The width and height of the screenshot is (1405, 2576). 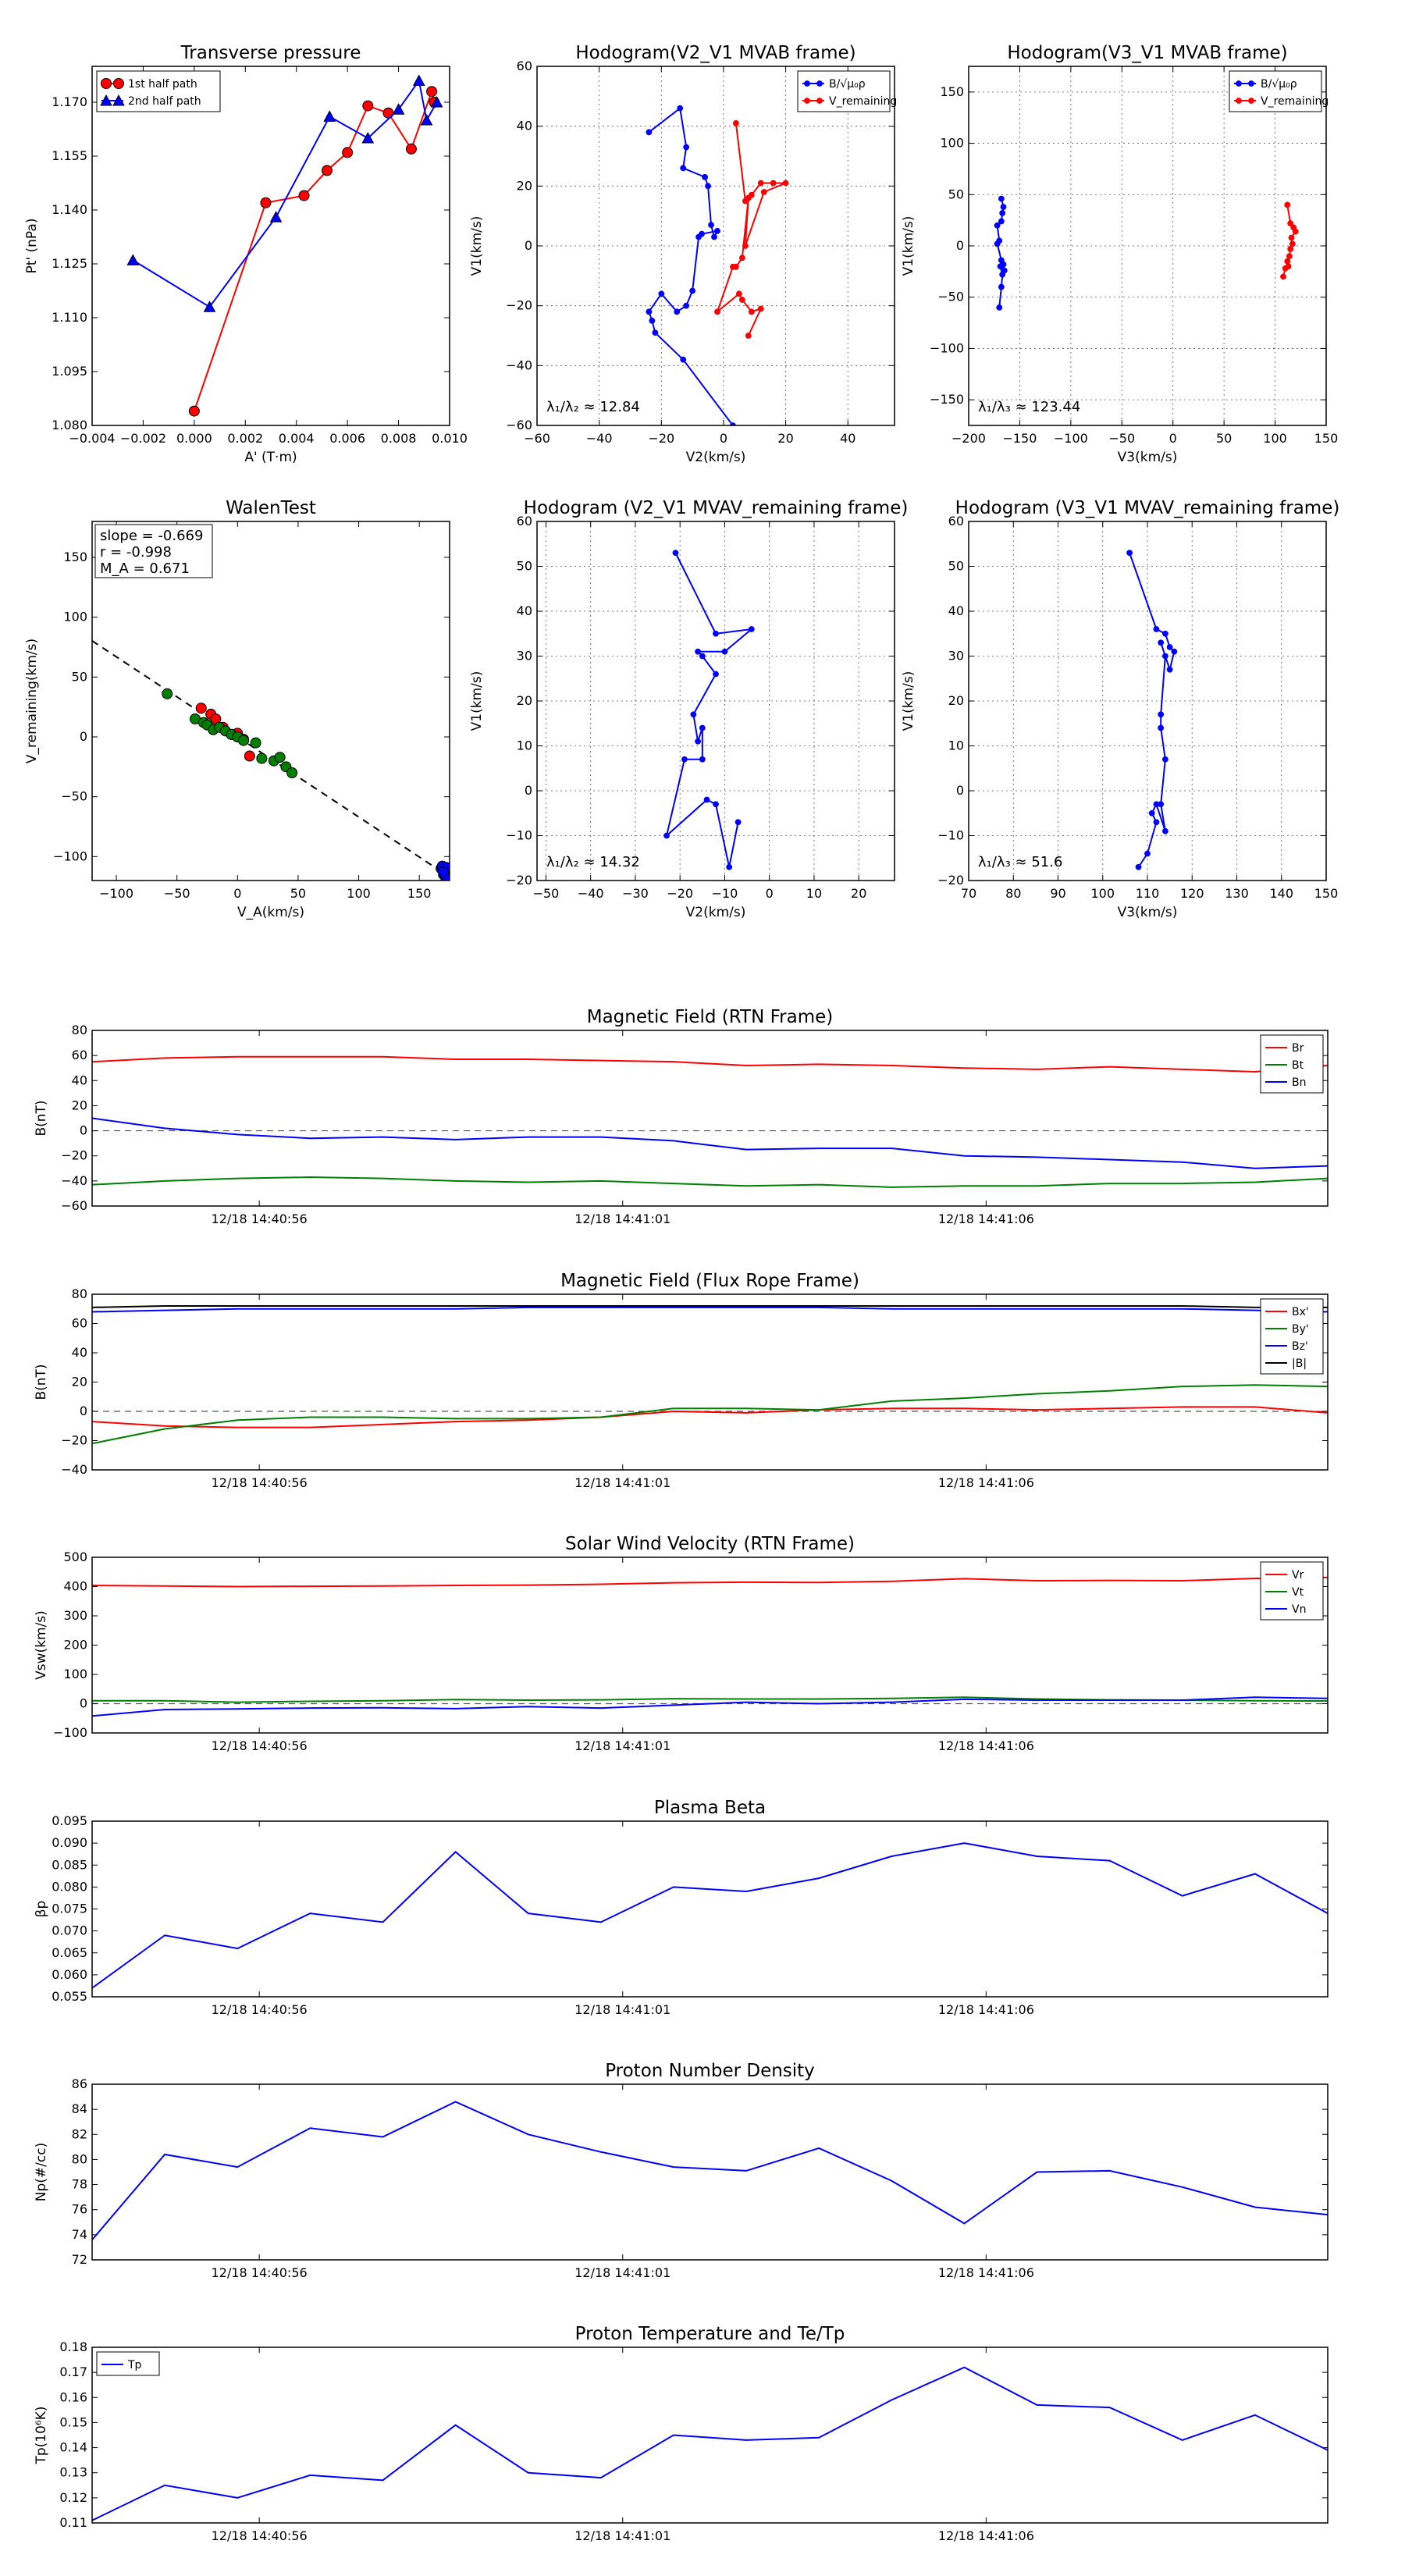 I want to click on eigen-ratio-label: λ₁/λ₃ ≈ 51.6, so click(x=1020, y=862).